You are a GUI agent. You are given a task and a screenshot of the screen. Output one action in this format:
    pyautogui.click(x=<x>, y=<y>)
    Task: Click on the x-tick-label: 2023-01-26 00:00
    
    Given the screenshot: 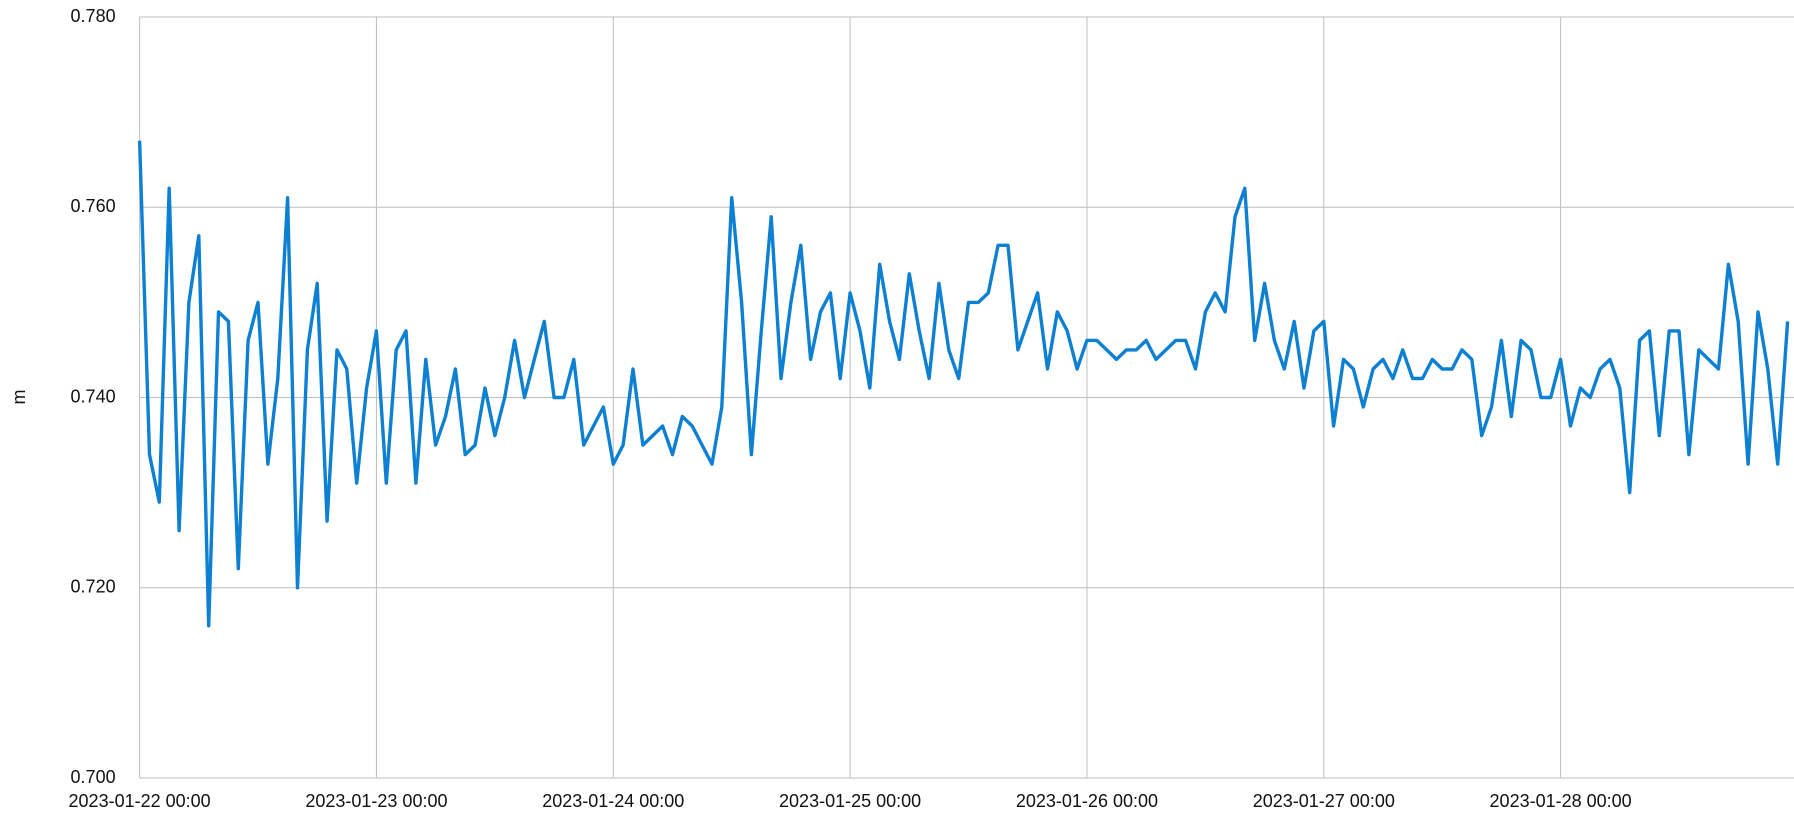 What is the action you would take?
    pyautogui.click(x=1087, y=801)
    